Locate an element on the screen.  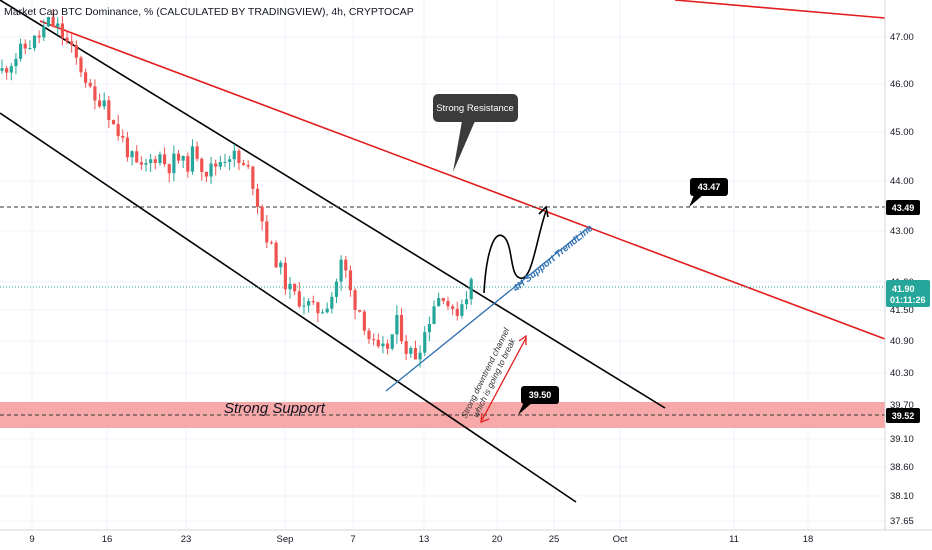
breakout-distance-arrow is located at coordinates (504, 379).